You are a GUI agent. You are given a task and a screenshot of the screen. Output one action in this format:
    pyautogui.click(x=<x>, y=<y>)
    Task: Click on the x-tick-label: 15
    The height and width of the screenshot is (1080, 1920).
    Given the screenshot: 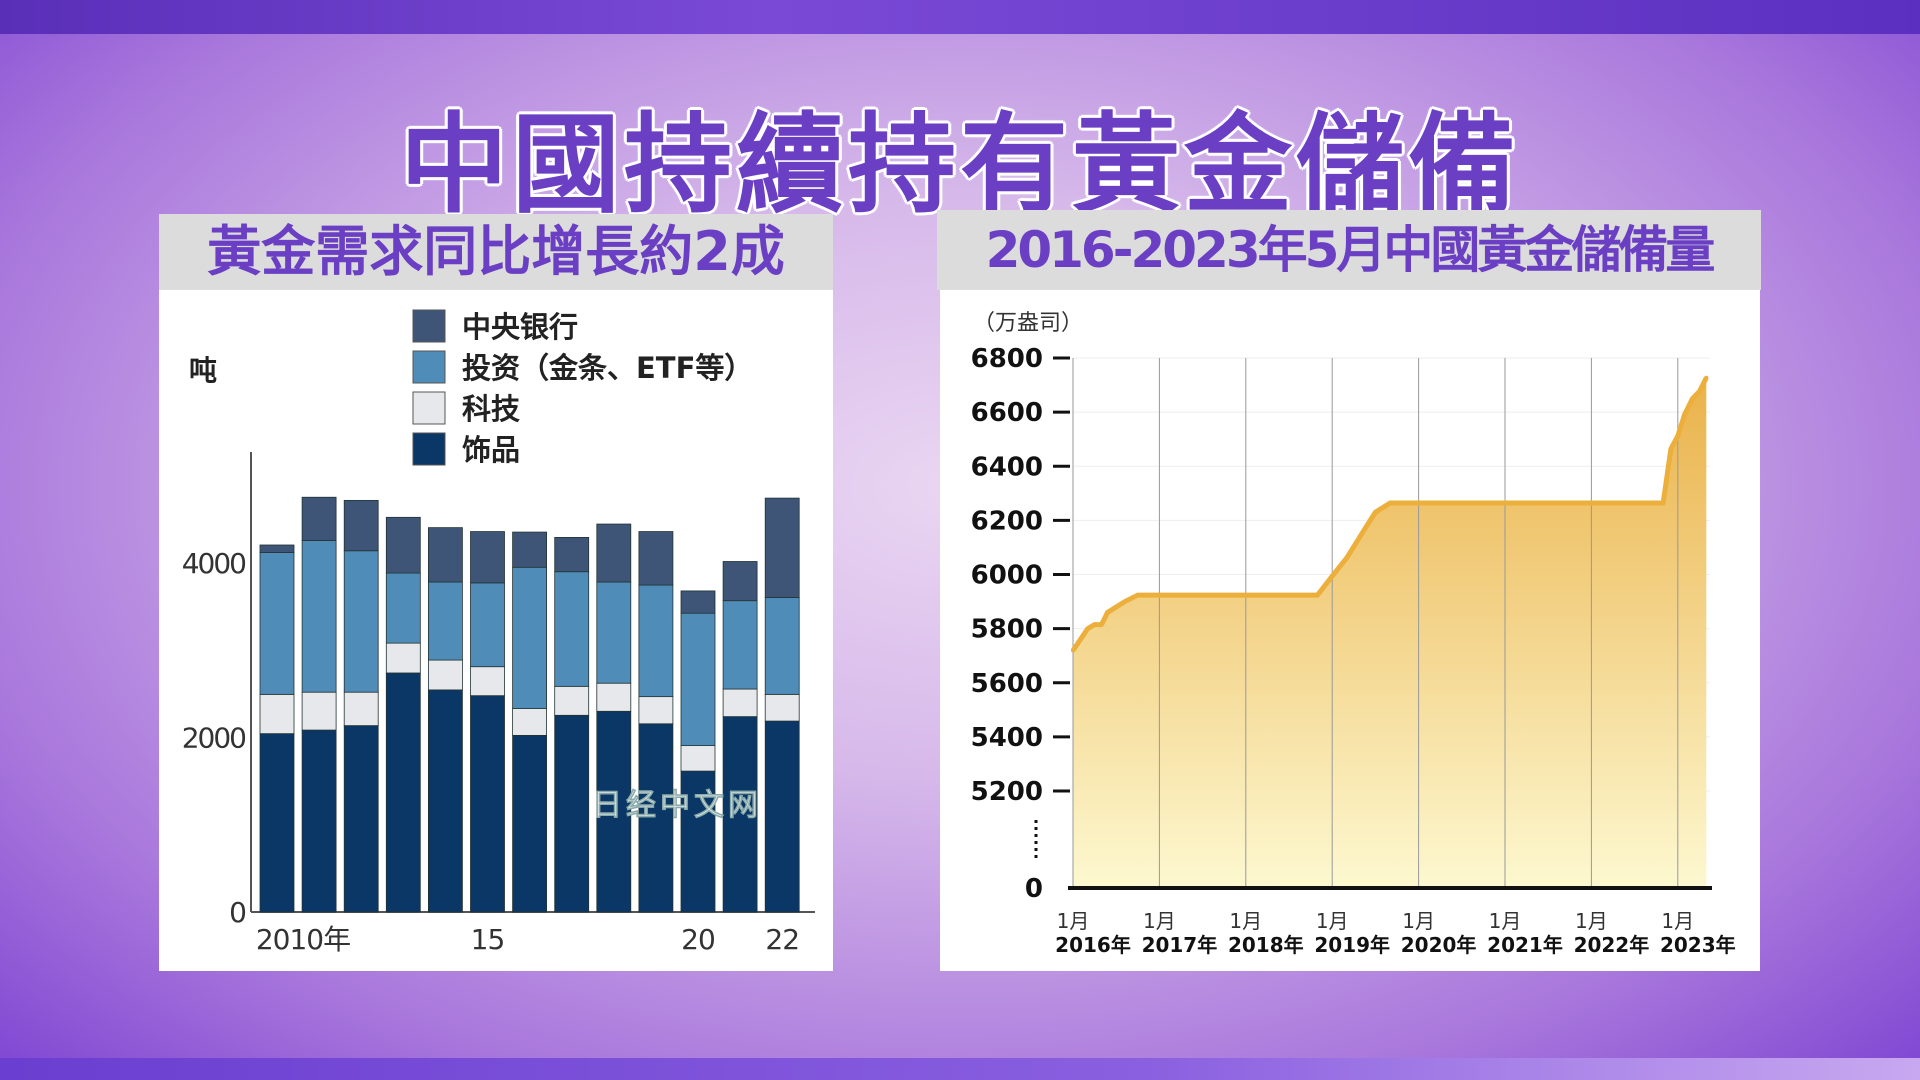 What is the action you would take?
    pyautogui.click(x=488, y=939)
    